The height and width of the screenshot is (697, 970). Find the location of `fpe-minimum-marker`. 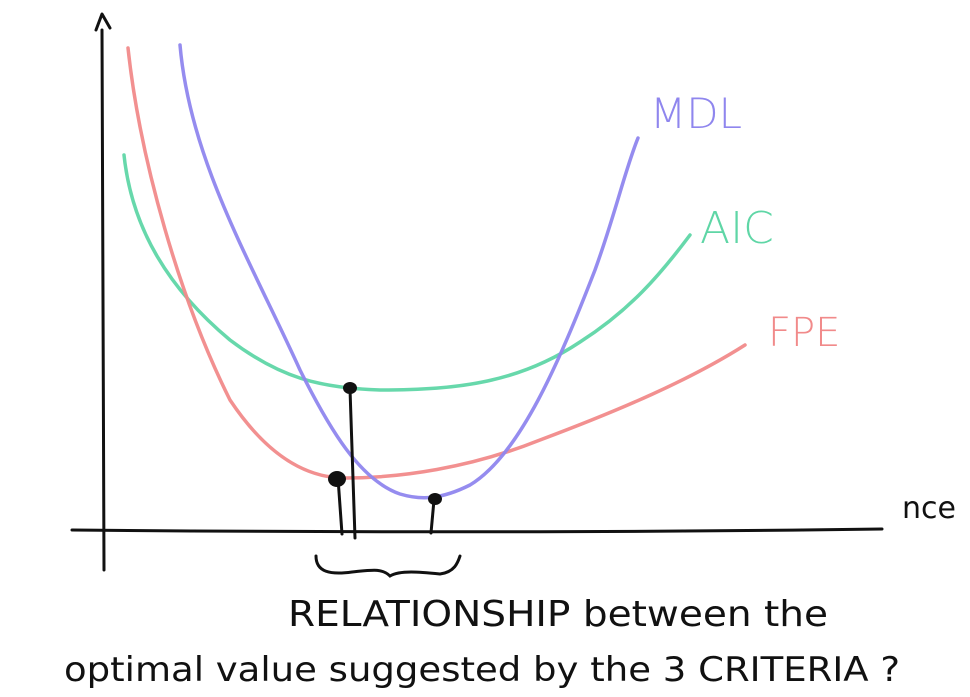

fpe-minimum-marker is located at coordinates (337, 479).